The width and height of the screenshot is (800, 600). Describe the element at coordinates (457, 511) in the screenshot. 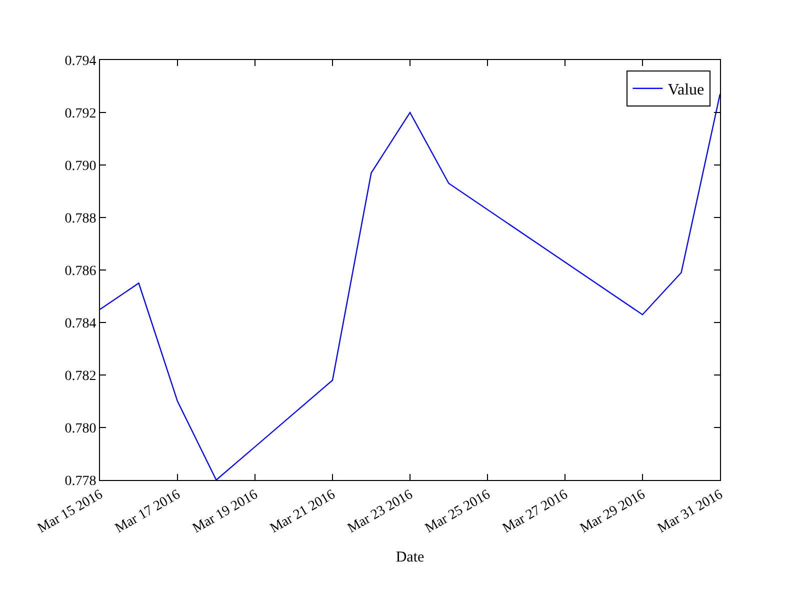

I see `x-tick-label: Mar 25 2016` at that location.